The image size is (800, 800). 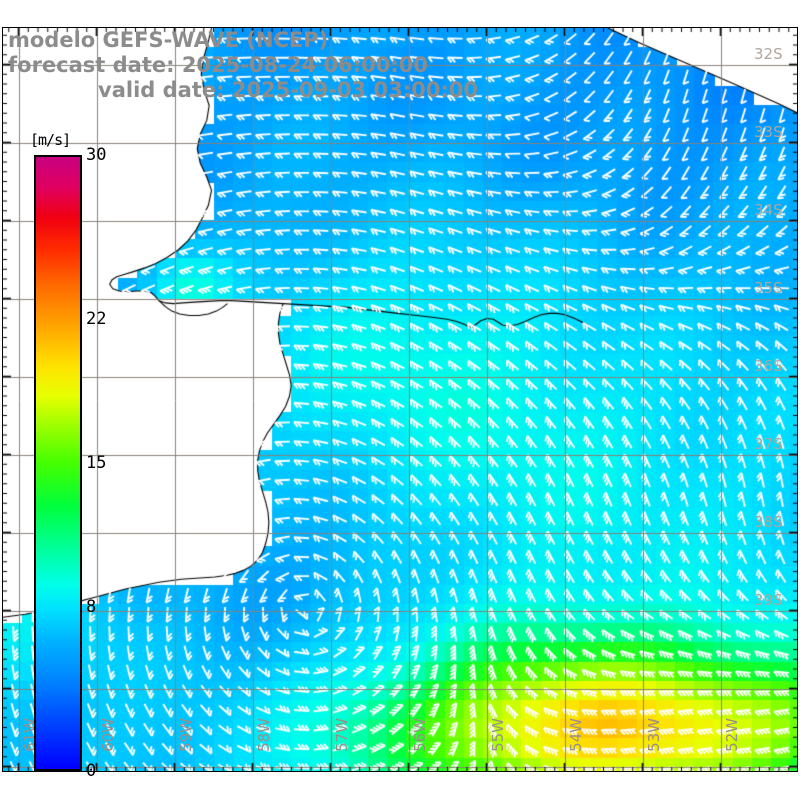 I want to click on colorbar-tick-0: 0, so click(x=91, y=771).